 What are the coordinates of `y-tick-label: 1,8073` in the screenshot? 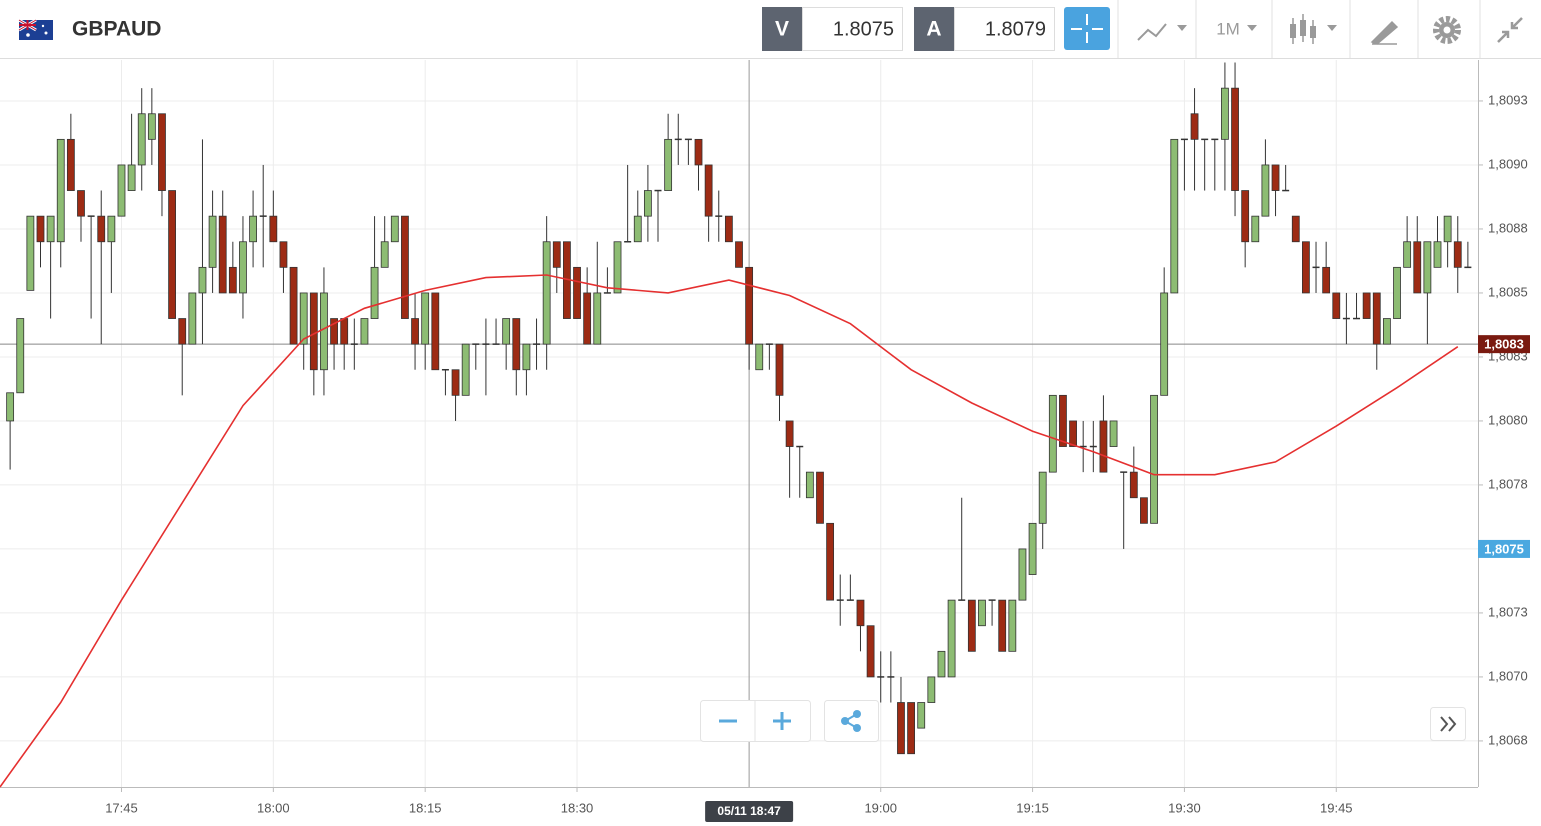 It's located at (1508, 611).